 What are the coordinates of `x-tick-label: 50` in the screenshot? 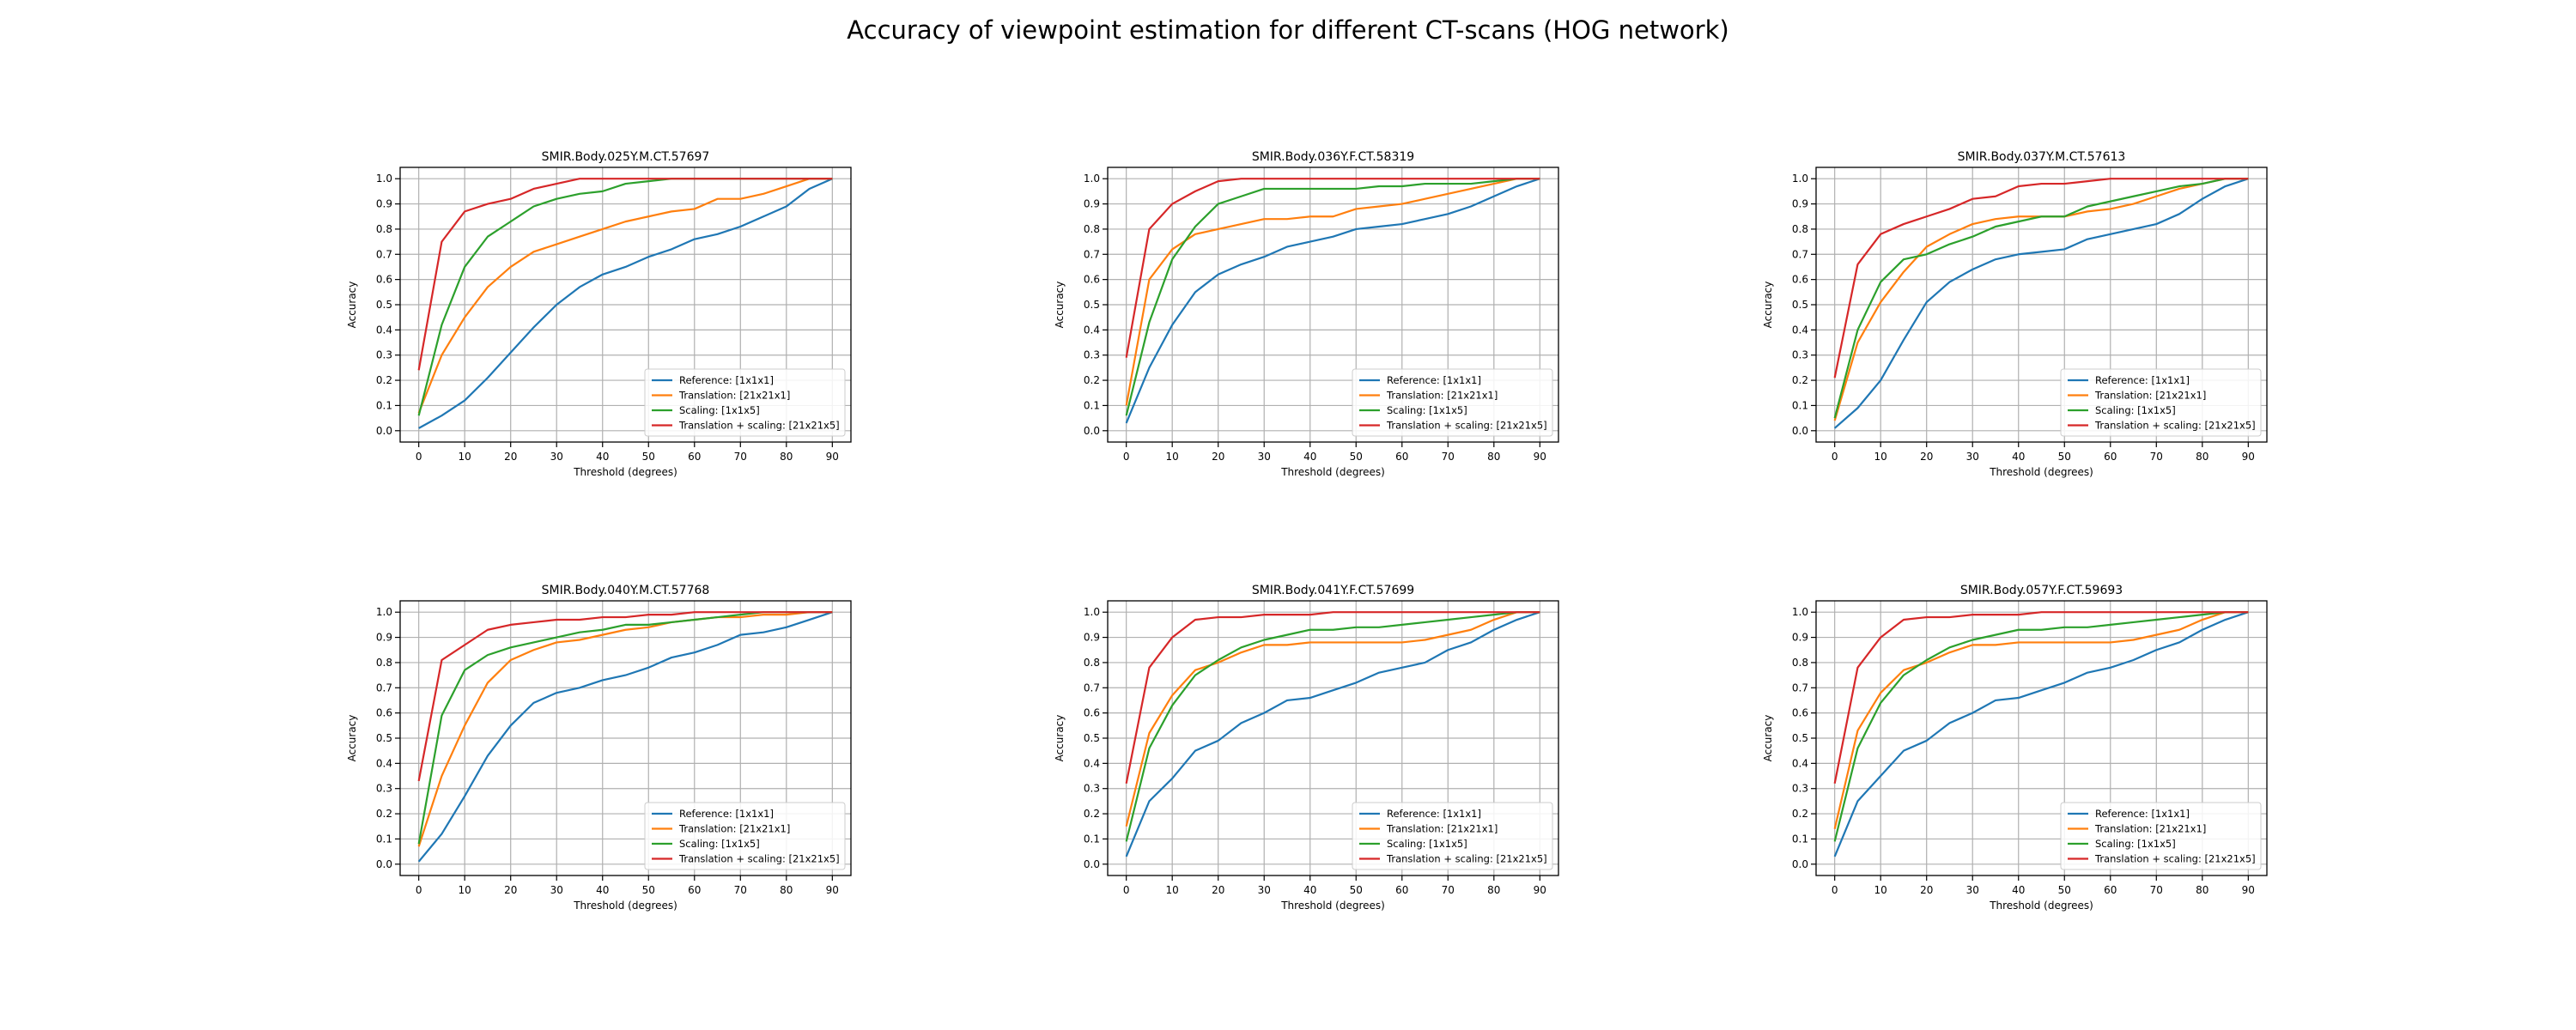 It's located at (2064, 457).